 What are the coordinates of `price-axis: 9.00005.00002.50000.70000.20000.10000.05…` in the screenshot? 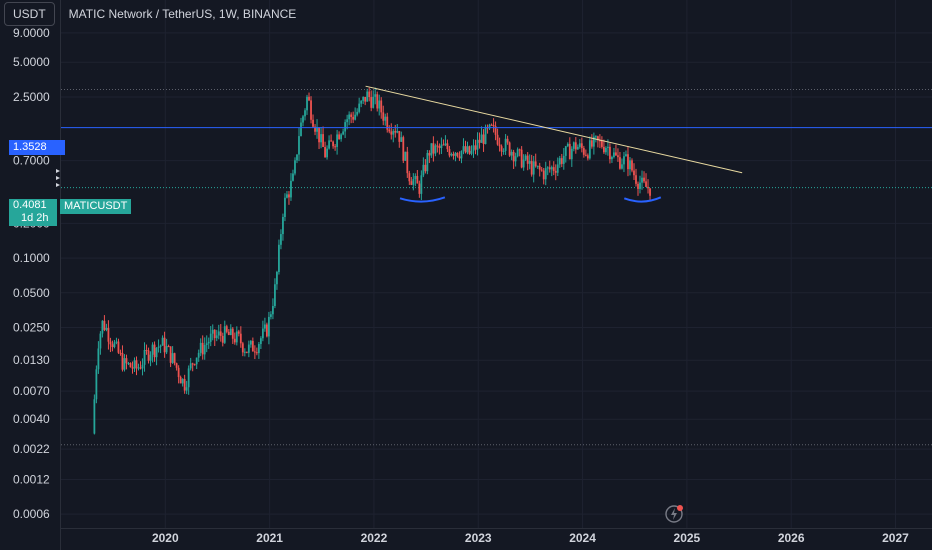 It's located at (31, 273).